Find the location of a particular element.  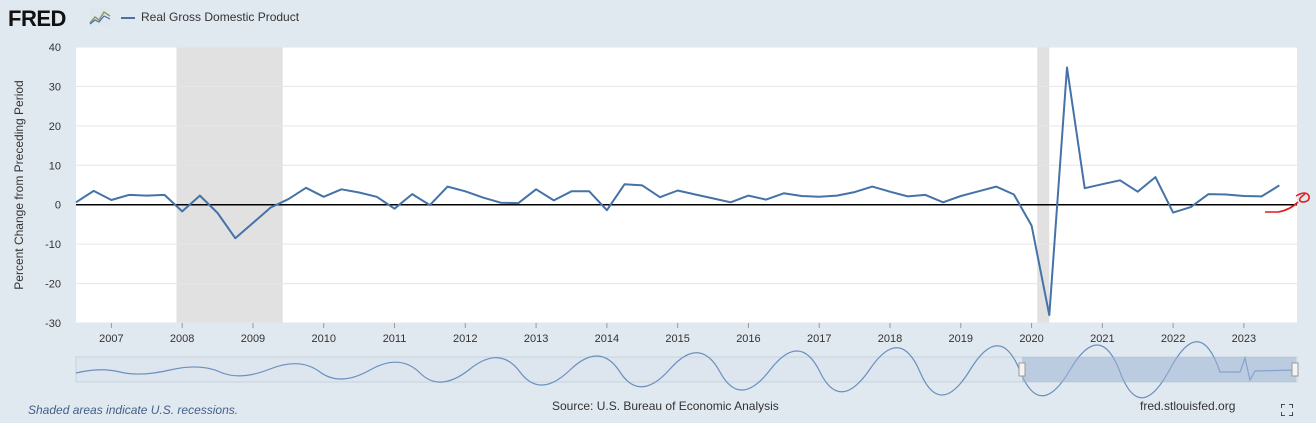

y-tick-label-0: 0 is located at coordinates (58, 206).